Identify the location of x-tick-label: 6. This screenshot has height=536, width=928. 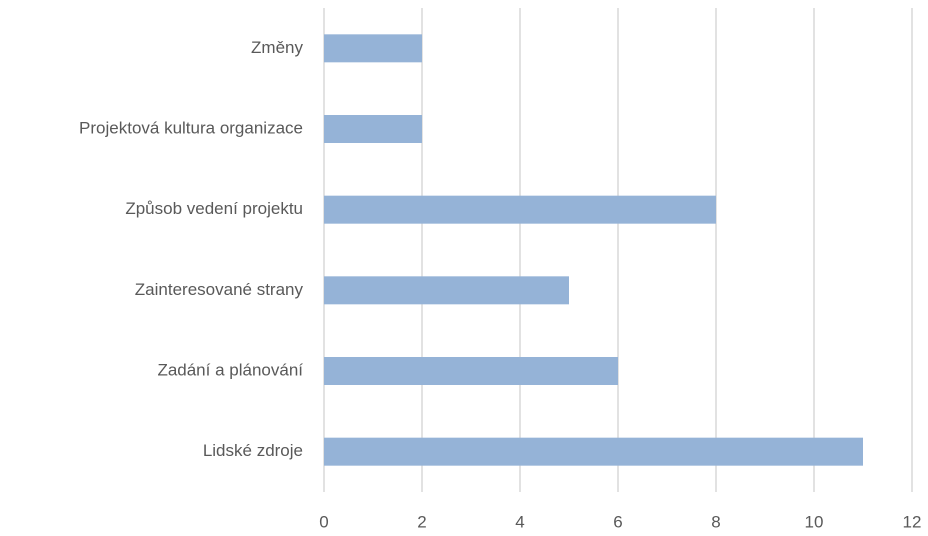
(617, 521).